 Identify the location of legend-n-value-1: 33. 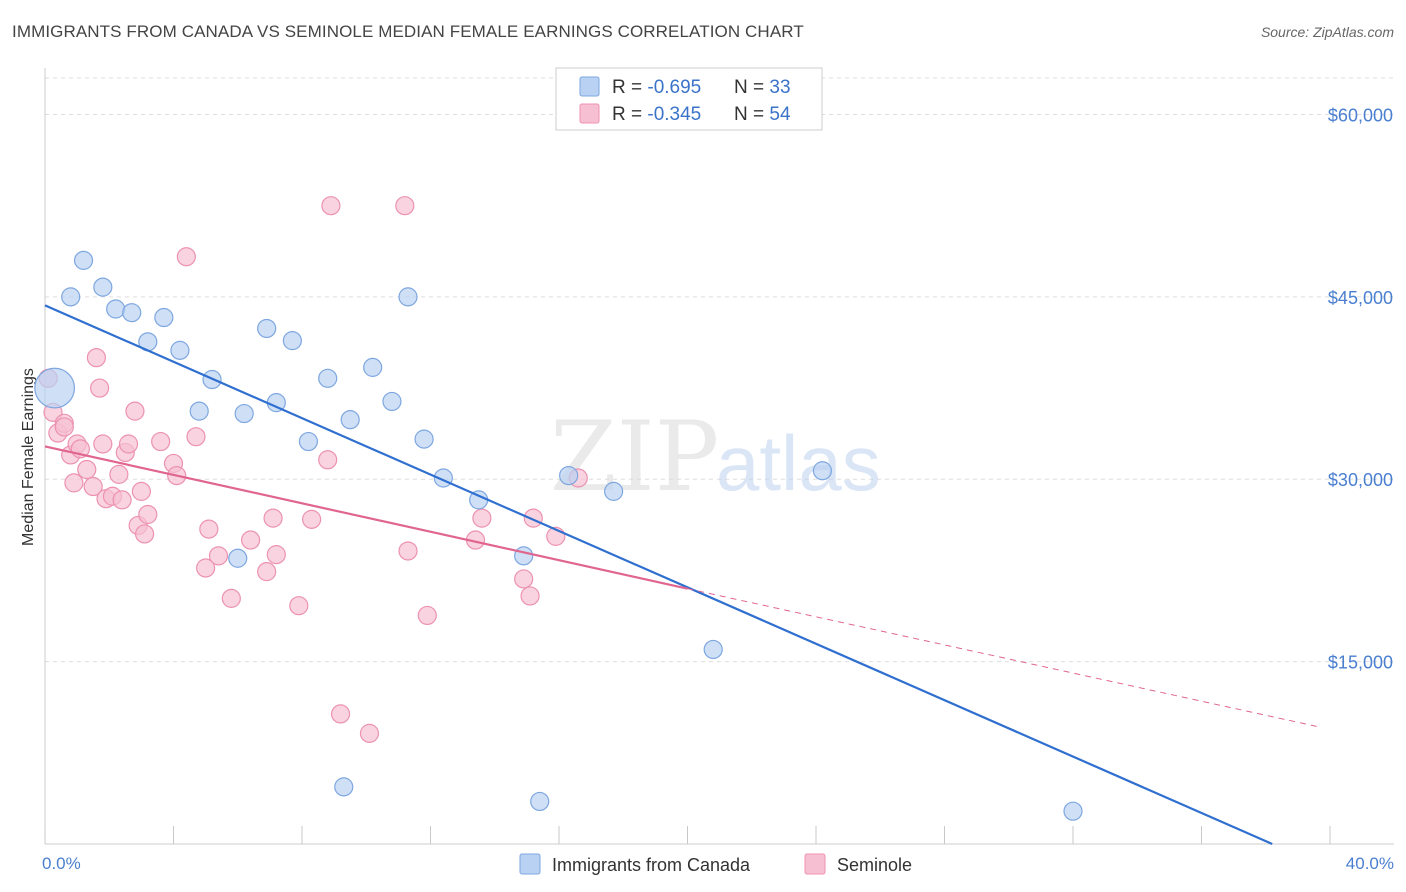
(779, 87).